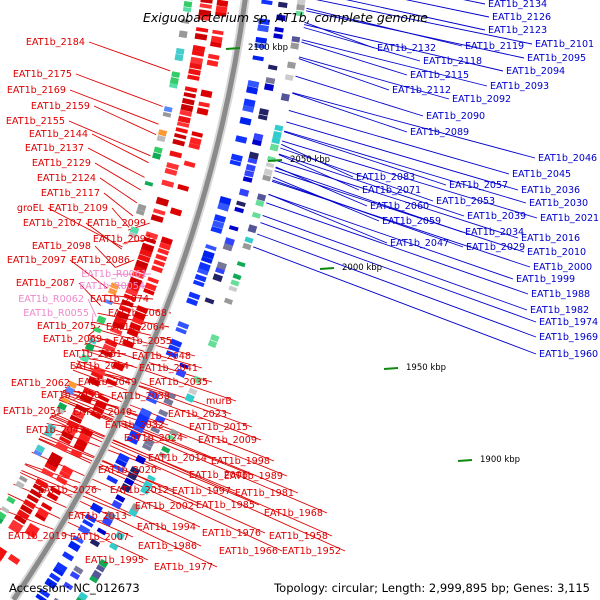 This screenshot has height=600, width=600. I want to click on gene-label-left: EAT1b_2144, so click(58, 134).